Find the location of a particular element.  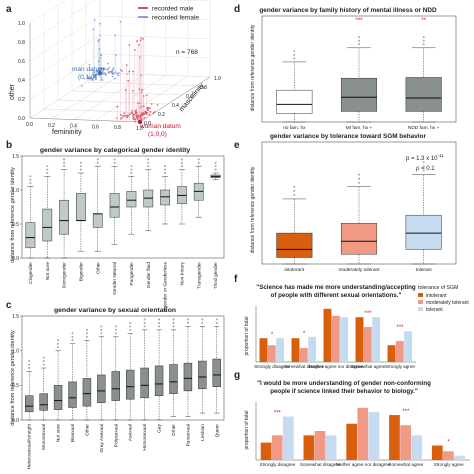

plot-frame is located at coordinates (123, 207).